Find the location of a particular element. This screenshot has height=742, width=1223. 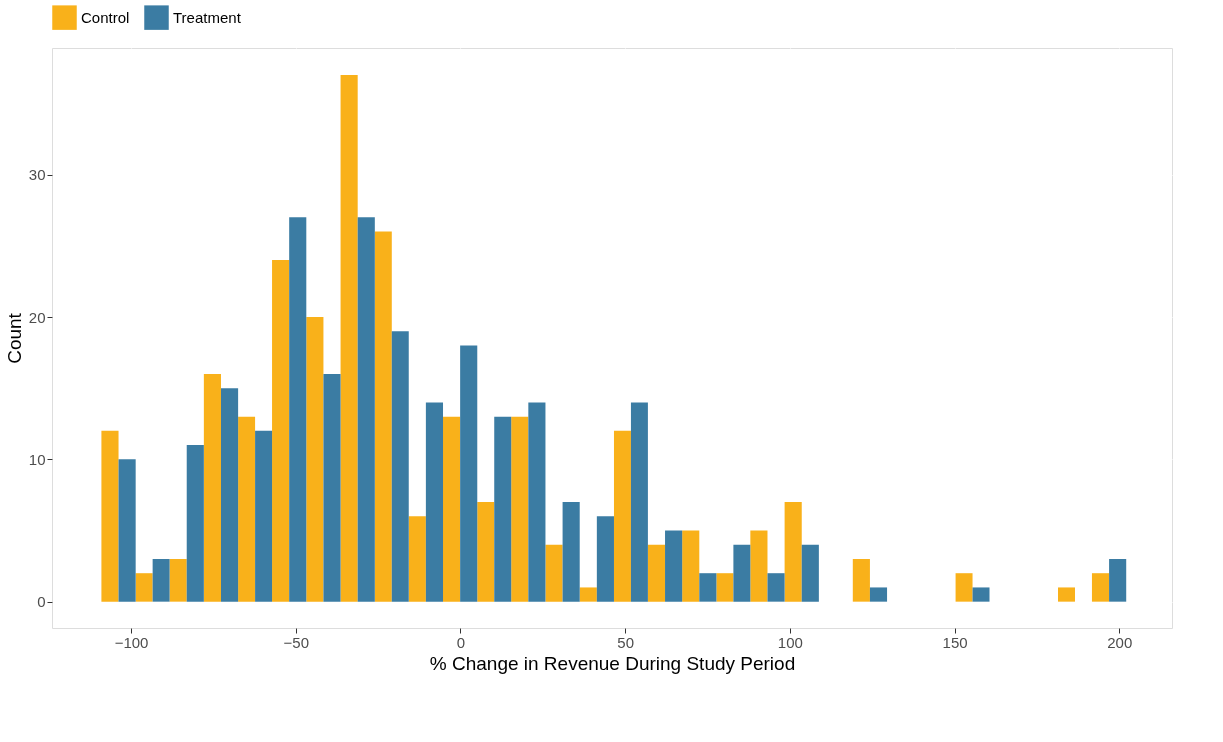

x-axis-title: % Change in Revenue During Study Period is located at coordinates (612, 663).